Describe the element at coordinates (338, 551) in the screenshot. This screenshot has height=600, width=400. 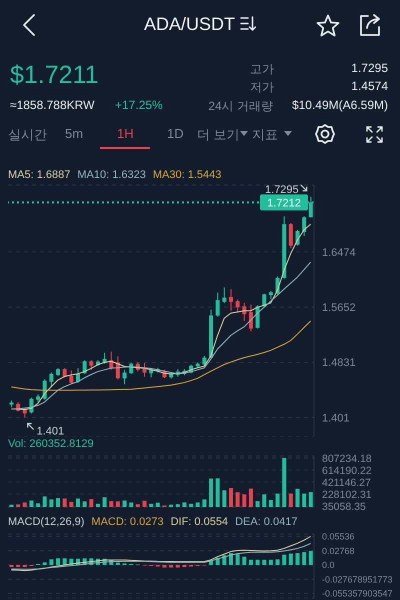
I see `y-tick-label: 0.02768` at that location.